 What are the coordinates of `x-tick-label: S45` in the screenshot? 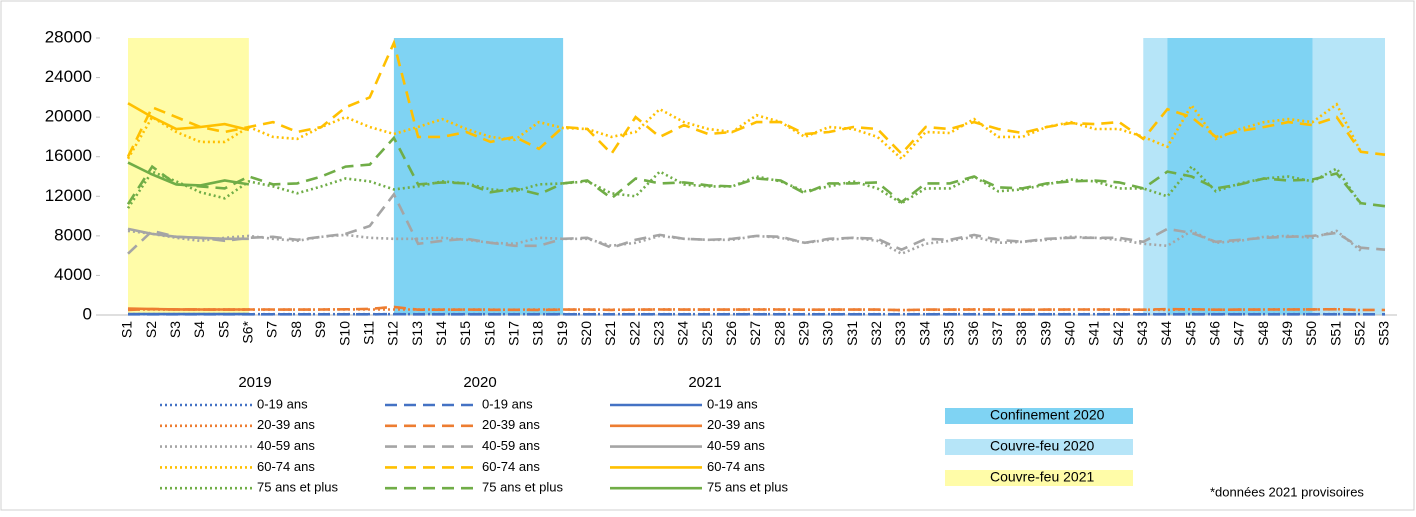 It's located at (1190, 333).